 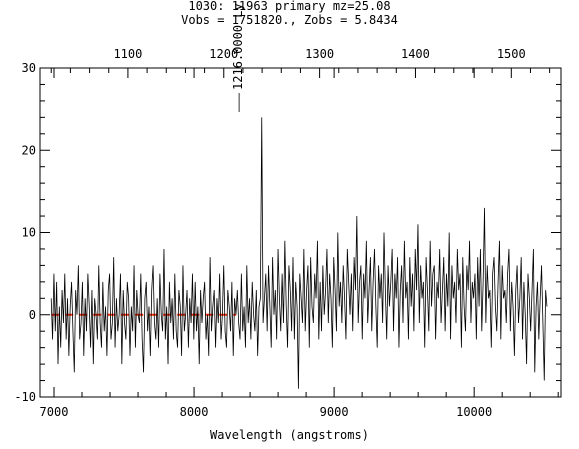 What do you see at coordinates (29, 150) in the screenshot?
I see `y-tick-label: 20` at bounding box center [29, 150].